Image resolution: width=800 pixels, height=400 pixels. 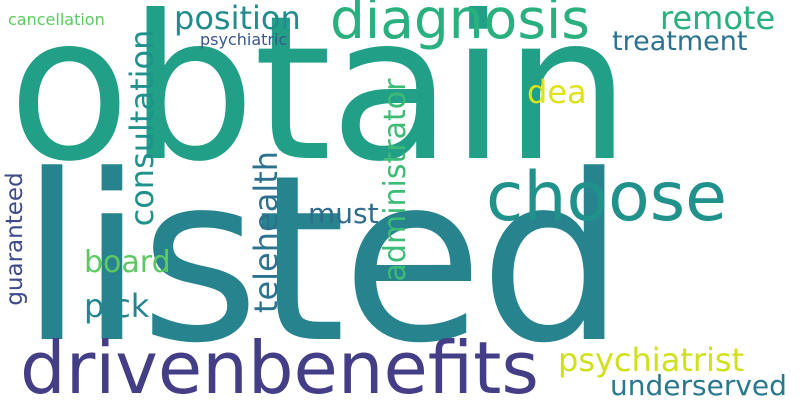 I want to click on word-psychiatrist: psychiatrist, so click(x=651, y=360).